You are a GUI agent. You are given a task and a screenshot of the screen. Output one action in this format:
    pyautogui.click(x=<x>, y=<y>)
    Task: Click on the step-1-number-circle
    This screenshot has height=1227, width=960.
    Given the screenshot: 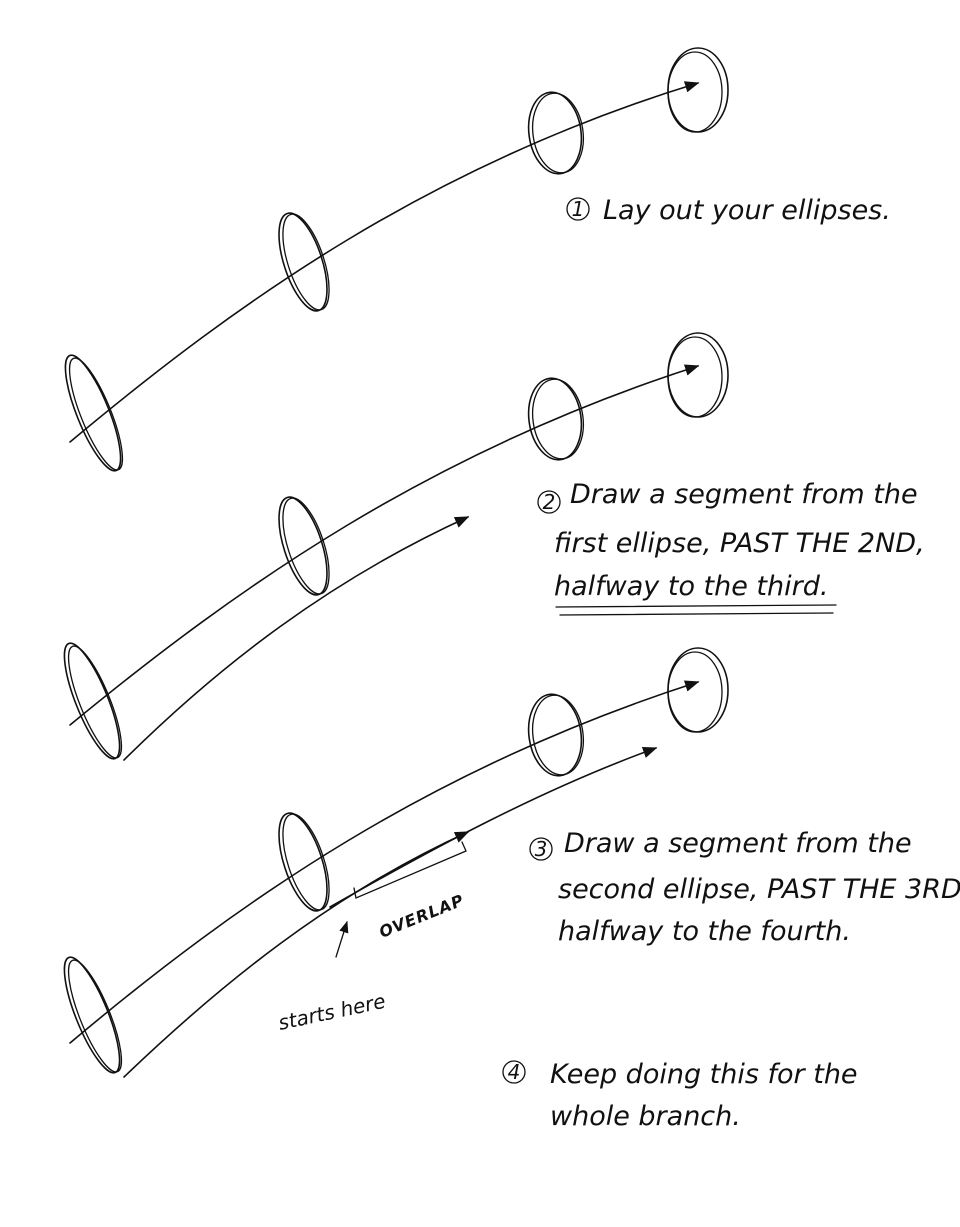 What is the action you would take?
    pyautogui.click(x=578, y=209)
    